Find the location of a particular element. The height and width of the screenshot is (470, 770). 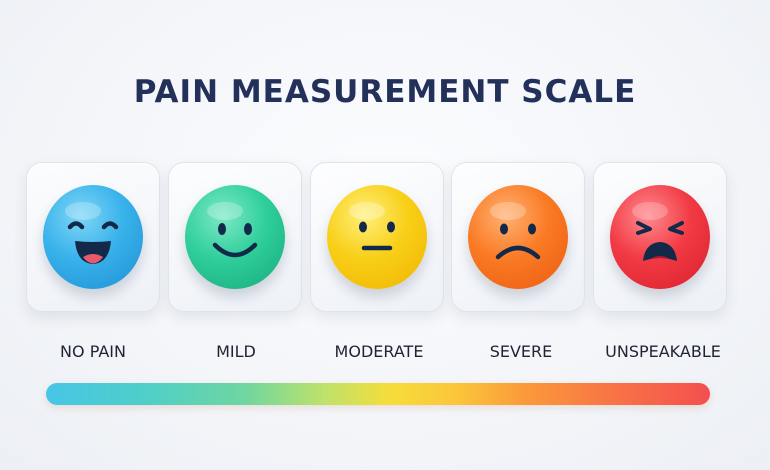

pain-level-label-no-pain: NO PAIN is located at coordinates (93, 351).